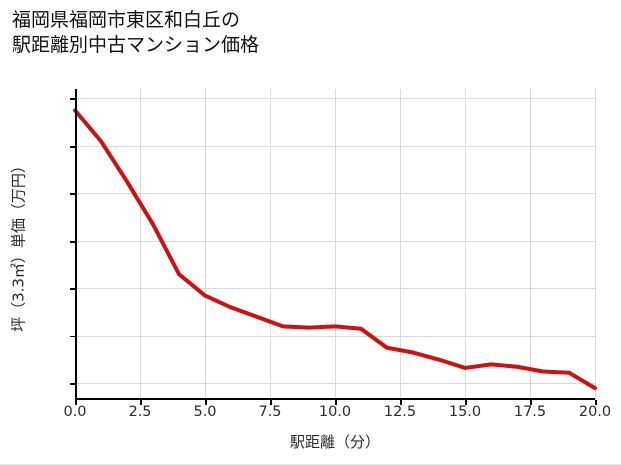  I want to click on x-tick-label: 17.5, so click(530, 412).